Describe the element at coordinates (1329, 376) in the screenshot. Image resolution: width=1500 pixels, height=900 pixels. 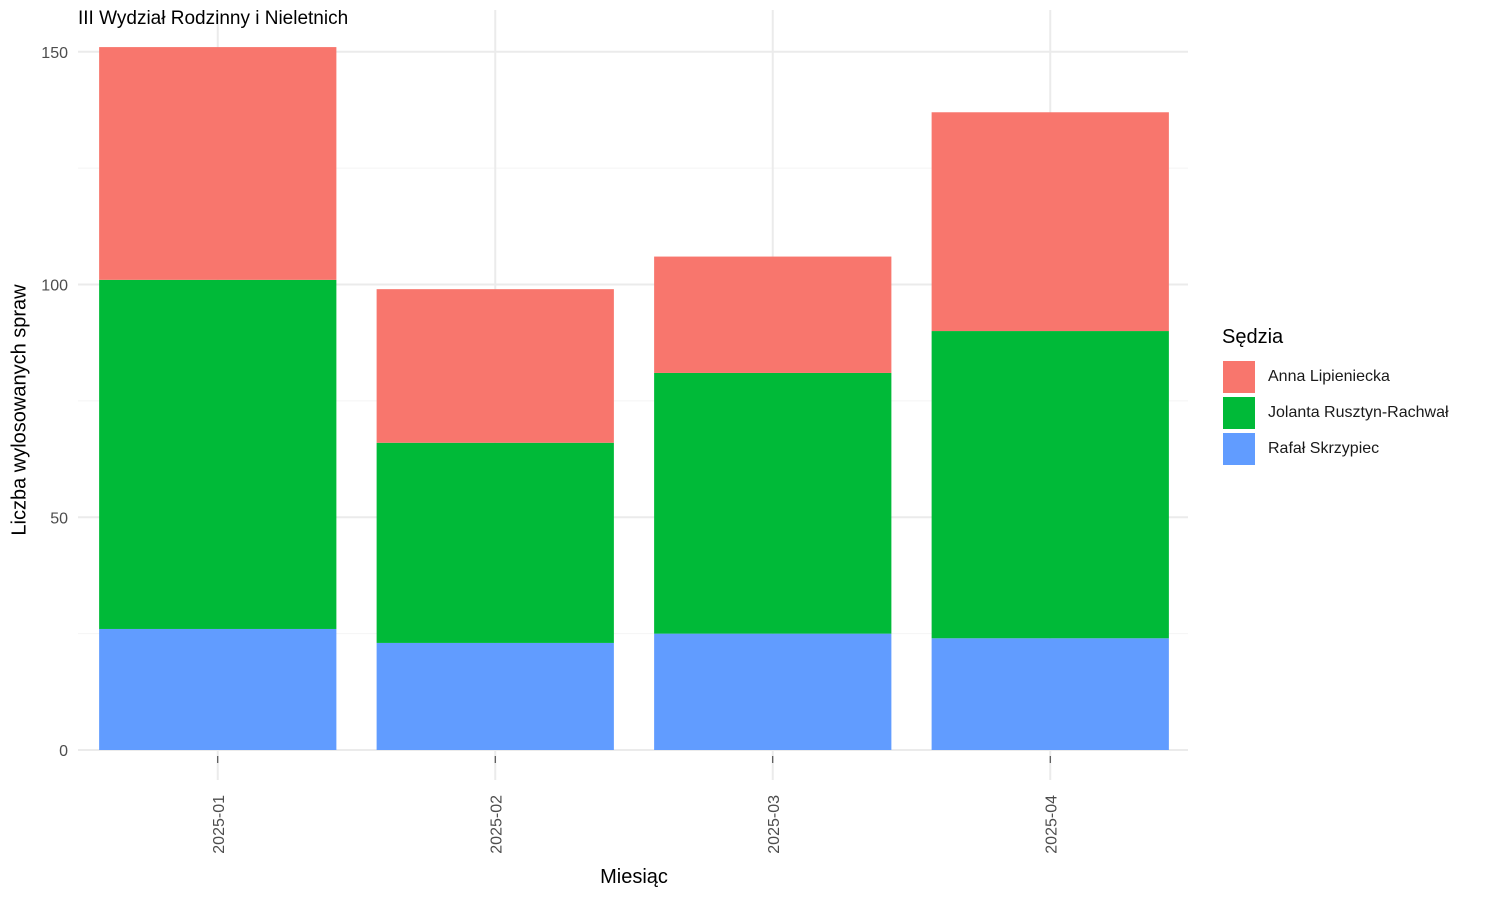
I see `legend-label: Anna Lipieniecka` at that location.